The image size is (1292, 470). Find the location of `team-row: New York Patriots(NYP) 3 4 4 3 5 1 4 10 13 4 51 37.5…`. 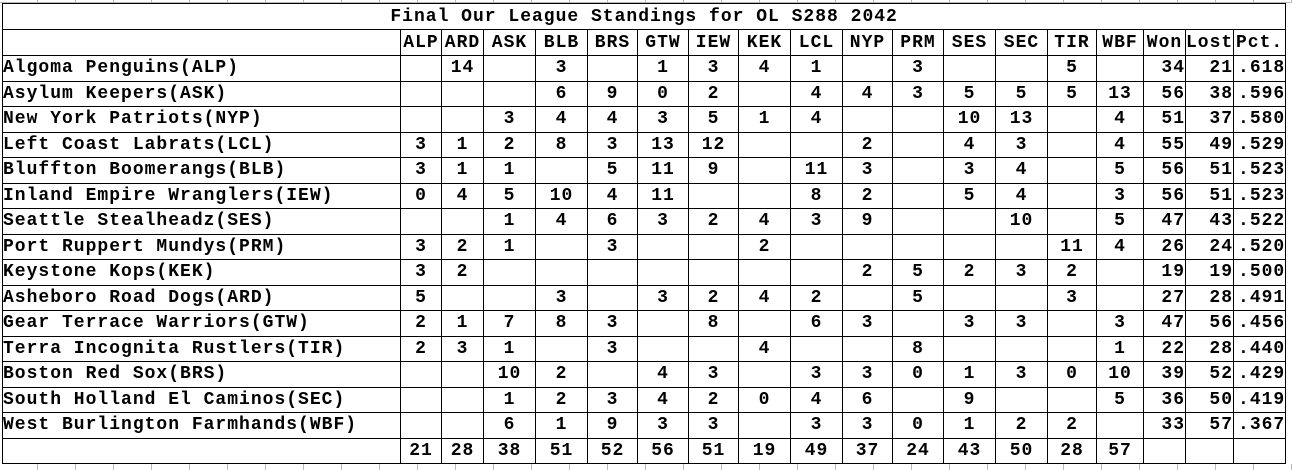

team-row: New York Patriots(NYP) 3 4 4 3 5 1 4 10 13 4 51 37.5… is located at coordinates (644, 119).